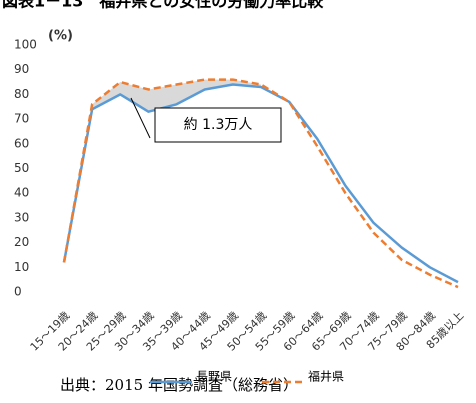 Image resolution: width=476 pixels, height=403 pixels. I want to click on y-tick-label: 80, so click(21, 94).